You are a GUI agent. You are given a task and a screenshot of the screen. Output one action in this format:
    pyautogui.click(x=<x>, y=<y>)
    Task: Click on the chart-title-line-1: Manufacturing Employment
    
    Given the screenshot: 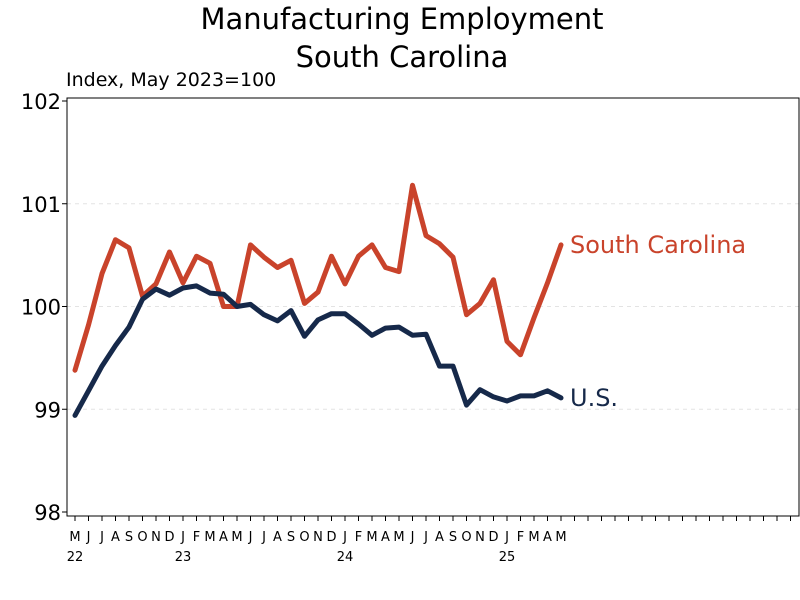 What is the action you would take?
    pyautogui.click(x=402, y=19)
    